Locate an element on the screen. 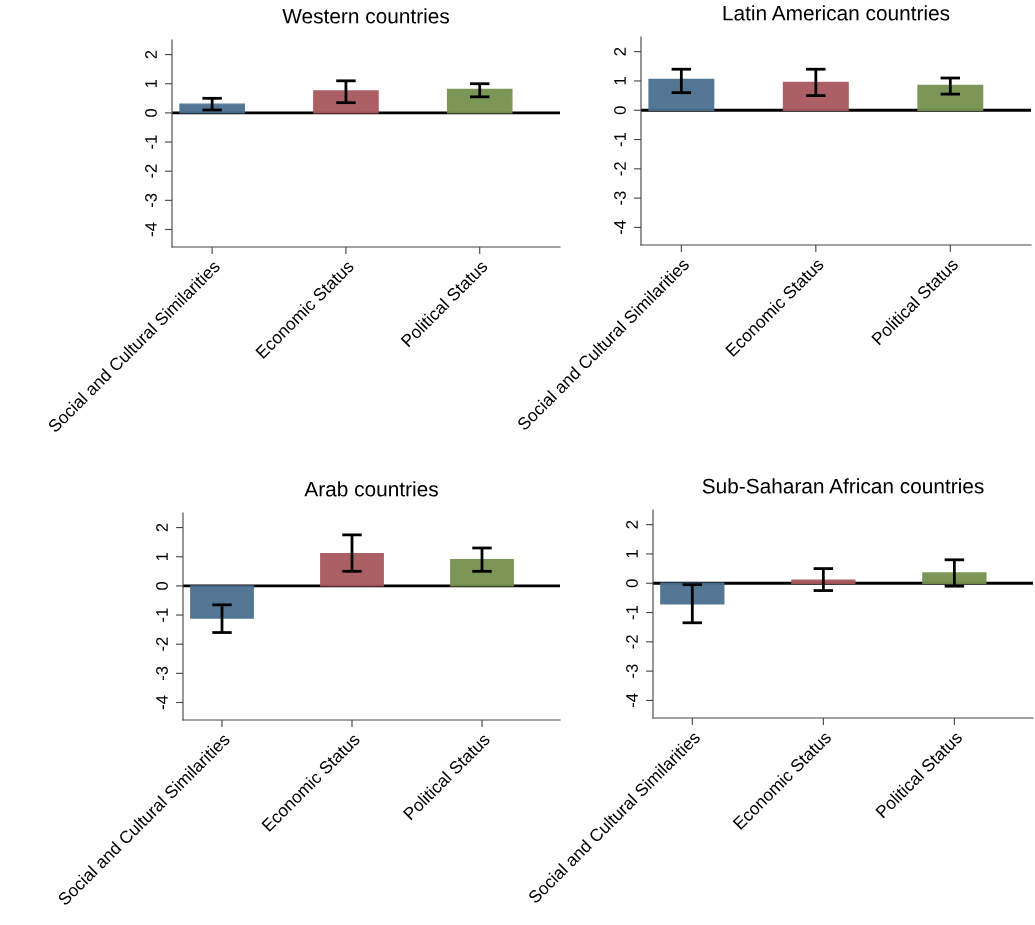 The width and height of the screenshot is (1035, 925). chart-title: Latin American countries is located at coordinates (836, 13).